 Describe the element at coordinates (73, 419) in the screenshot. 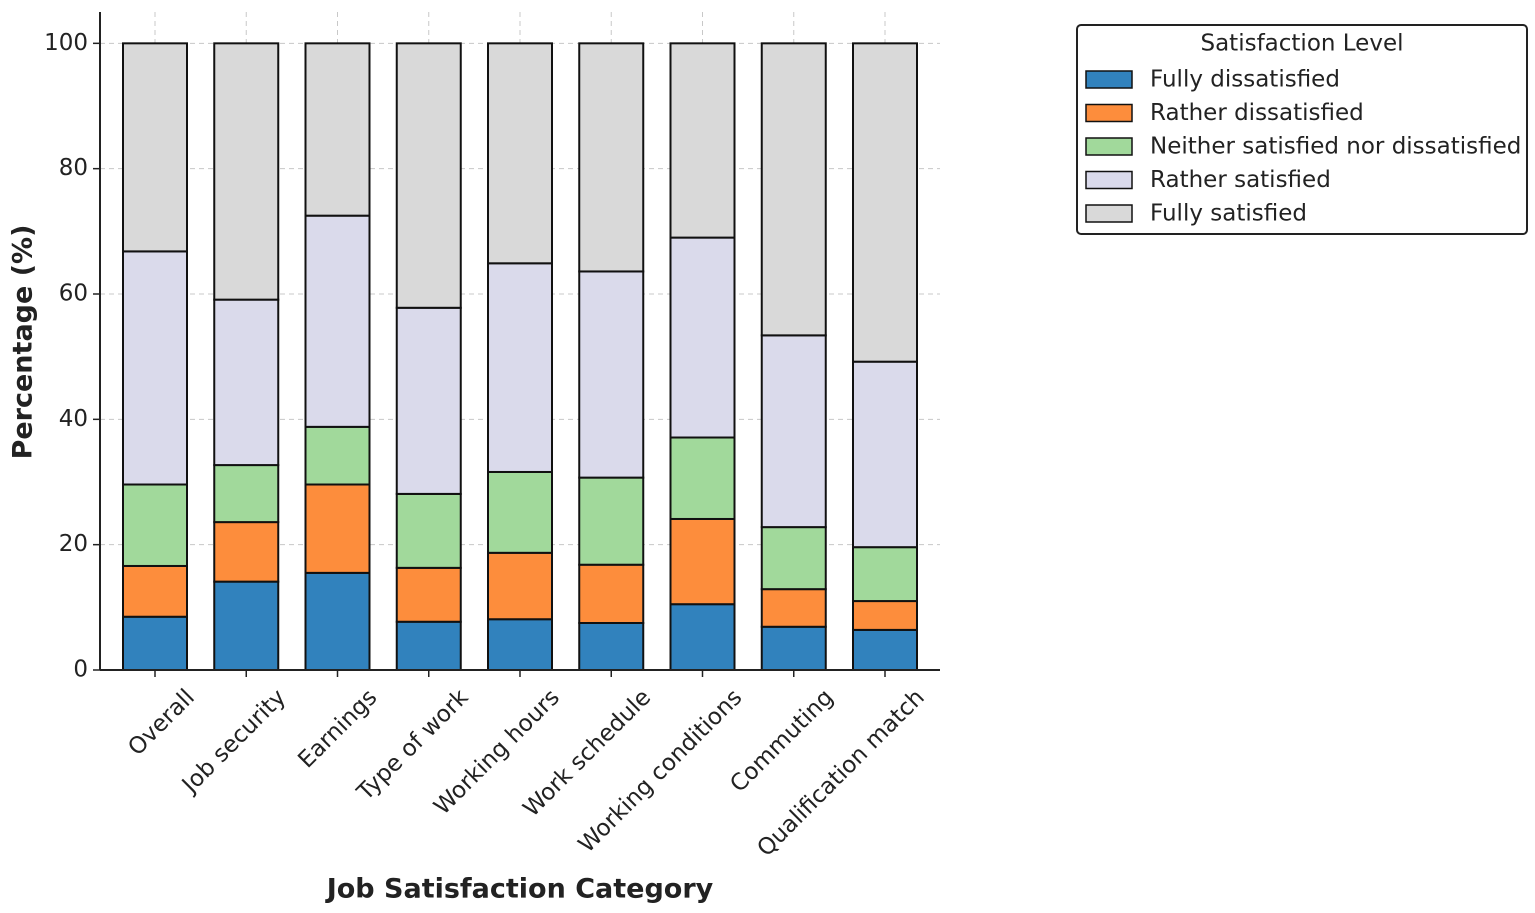

I see `y-tick-label: 40` at that location.